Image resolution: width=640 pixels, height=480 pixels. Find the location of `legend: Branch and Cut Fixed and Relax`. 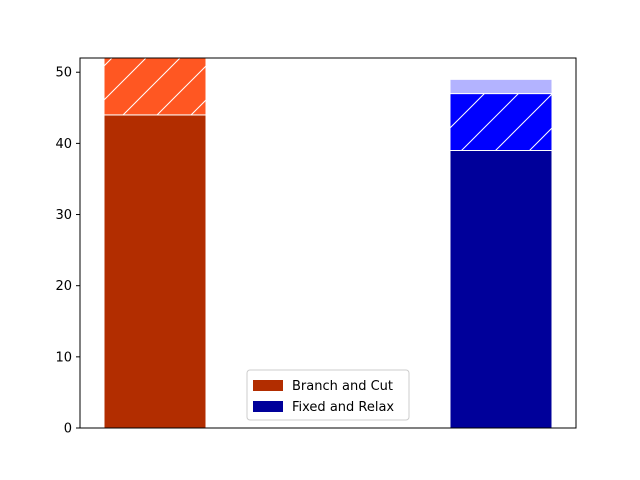

legend: Branch and Cut Fixed and Relax is located at coordinates (328, 395).